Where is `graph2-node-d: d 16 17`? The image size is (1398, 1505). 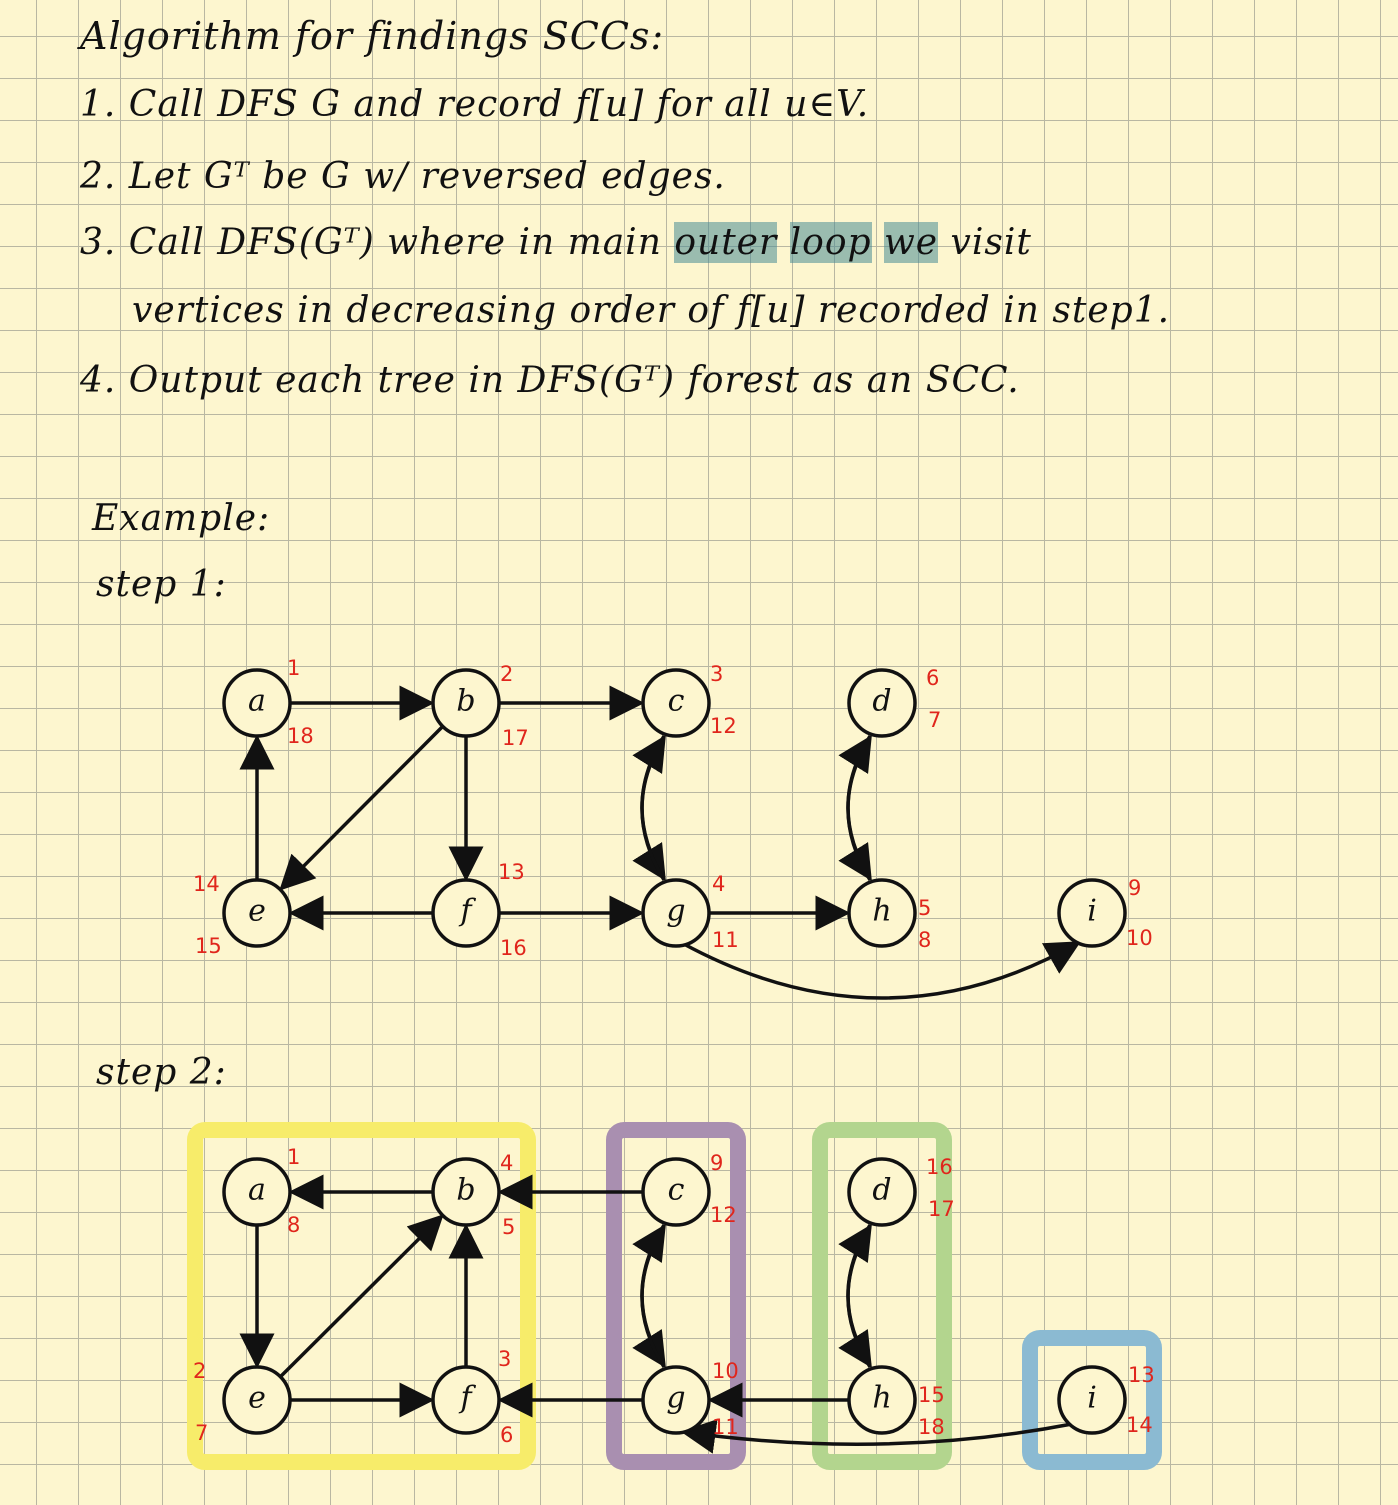 graph2-node-d: d 16 17 is located at coordinates (901, 1191).